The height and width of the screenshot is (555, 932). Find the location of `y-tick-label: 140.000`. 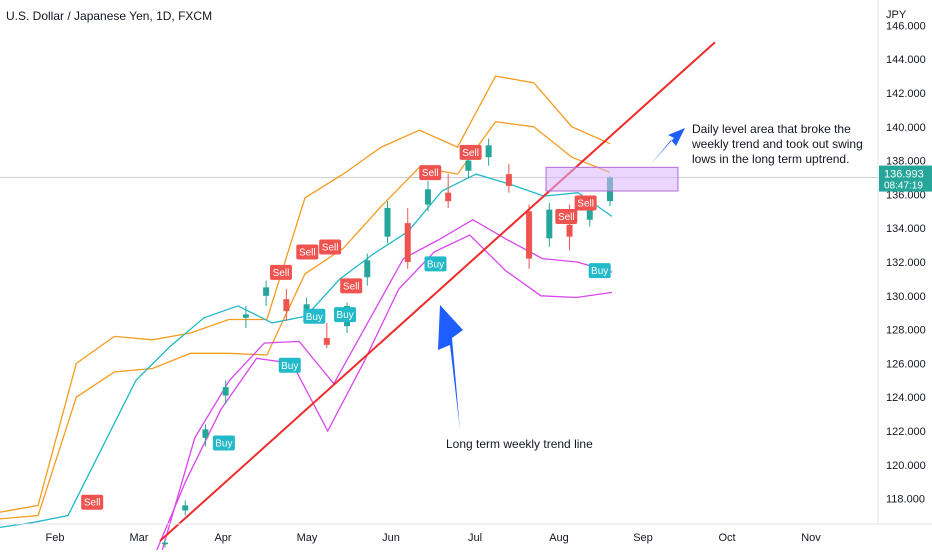

y-tick-label: 140.000 is located at coordinates (906, 128).